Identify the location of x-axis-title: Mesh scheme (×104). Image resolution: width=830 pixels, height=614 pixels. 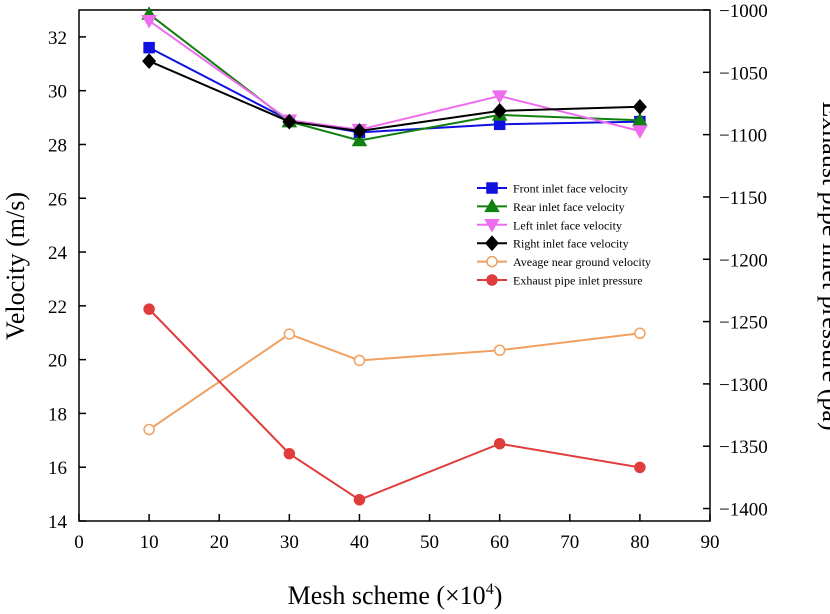
(395, 595).